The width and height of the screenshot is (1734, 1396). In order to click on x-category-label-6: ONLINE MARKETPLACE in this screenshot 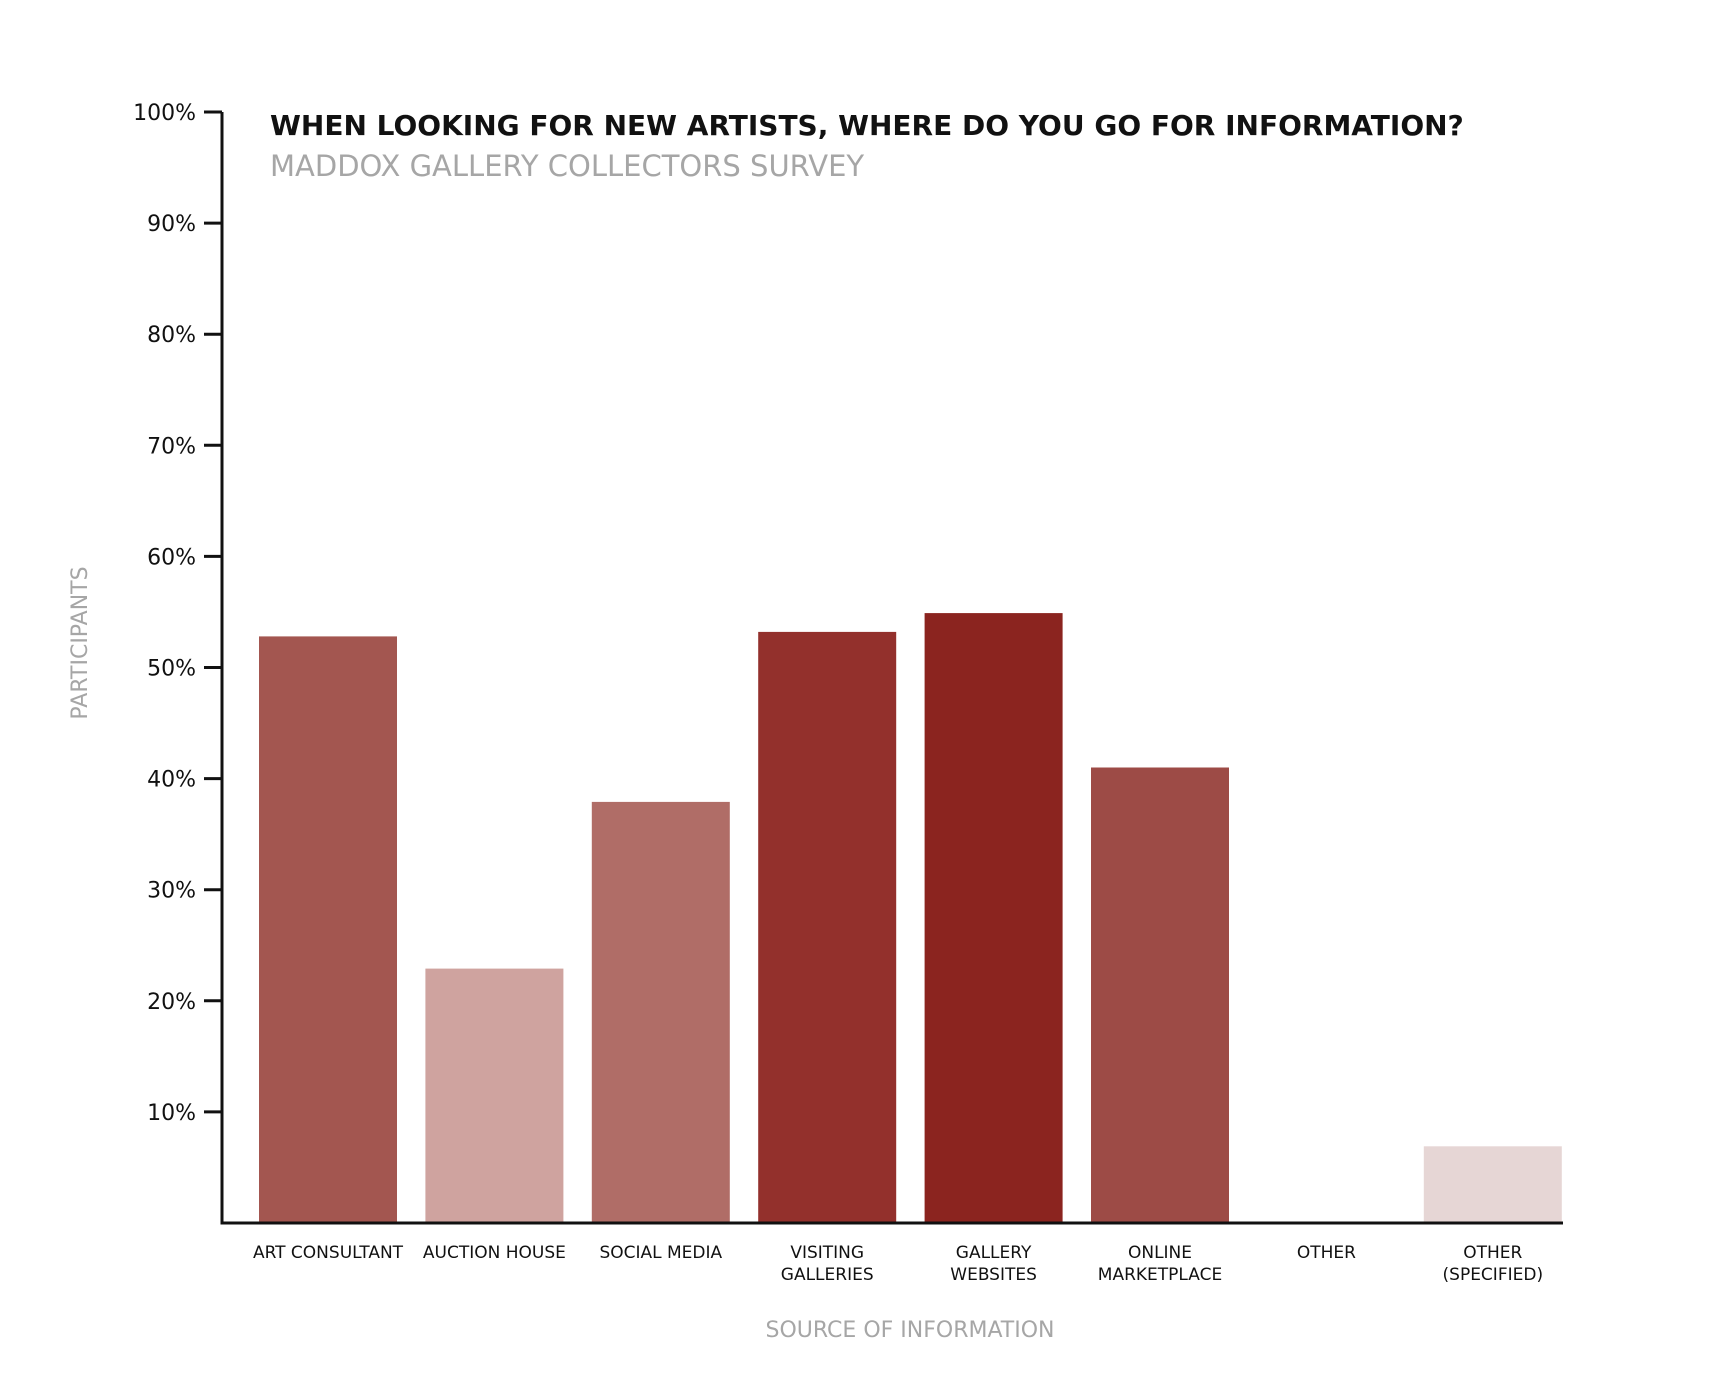, I will do `click(1160, 1264)`.